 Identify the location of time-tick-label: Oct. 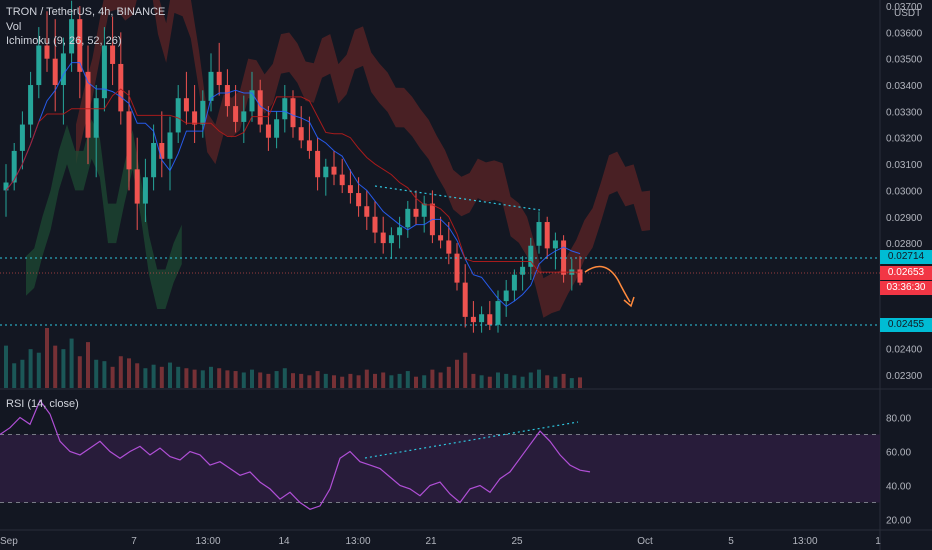
(645, 541).